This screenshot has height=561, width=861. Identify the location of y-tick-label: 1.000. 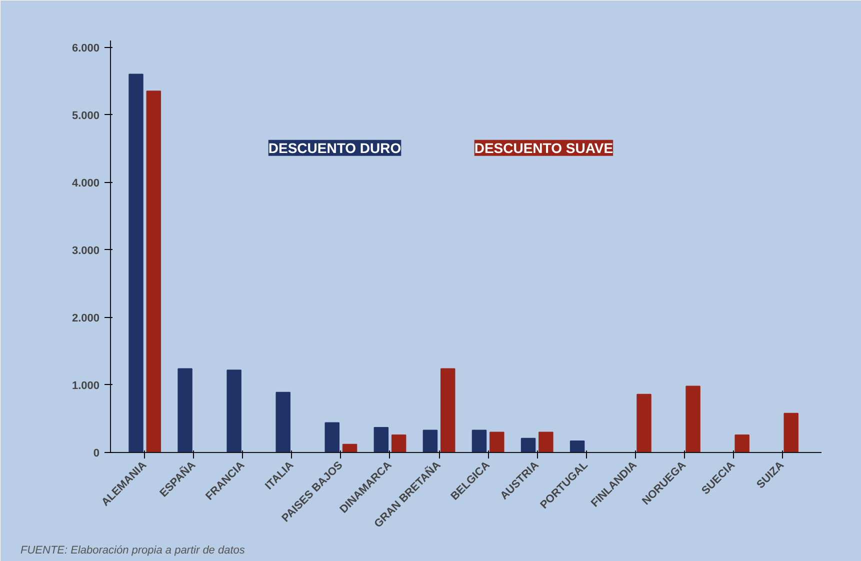
(86, 386).